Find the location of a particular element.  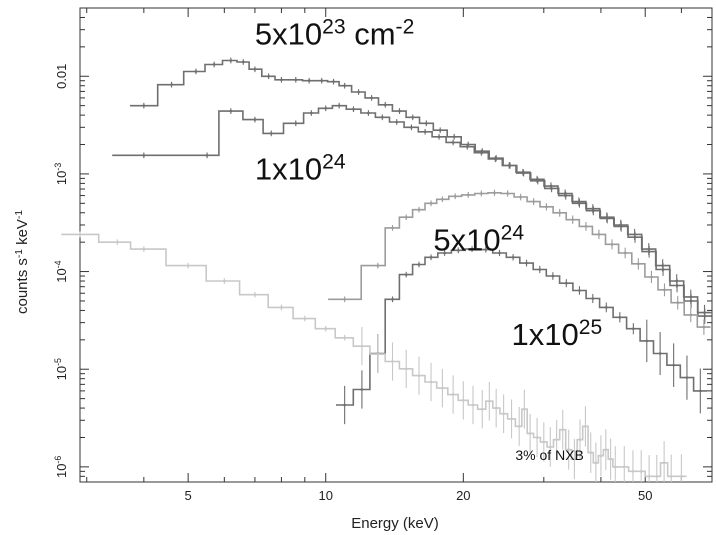

superscript: -6 is located at coordinates (58, 460).